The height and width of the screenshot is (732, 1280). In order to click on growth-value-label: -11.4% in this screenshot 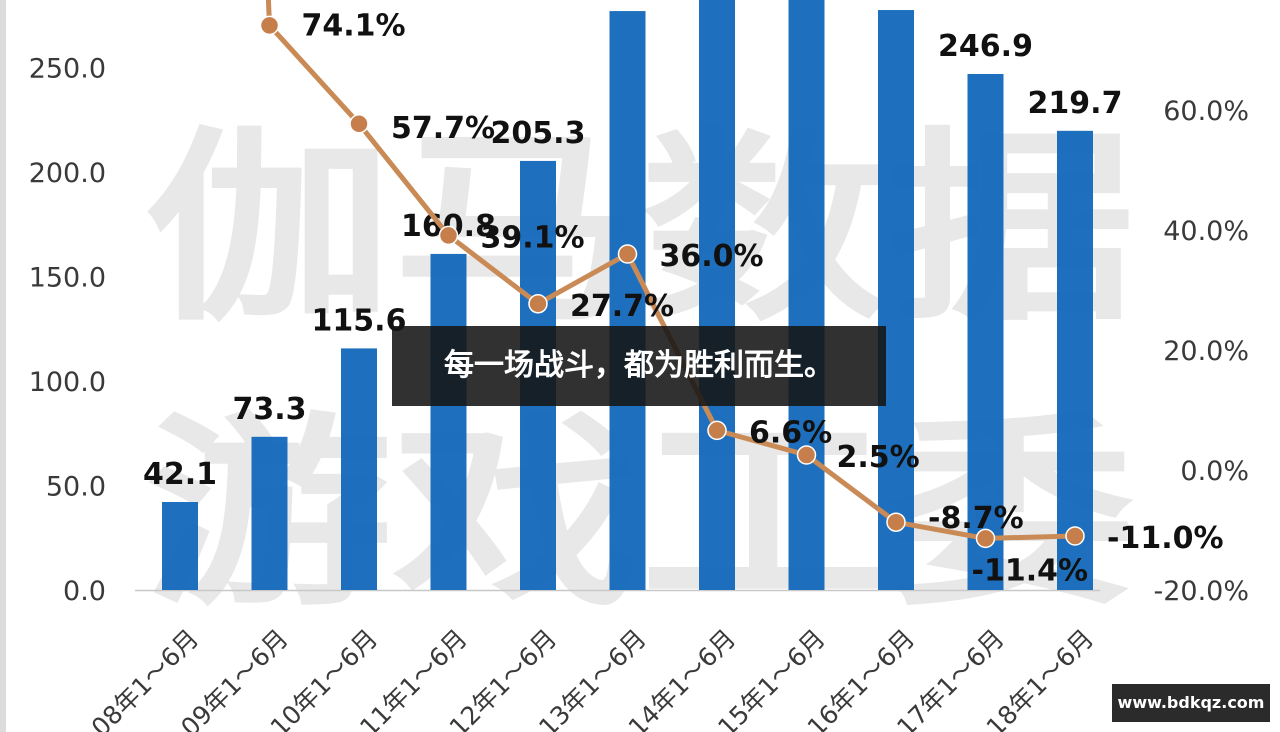, I will do `click(1030, 570)`.